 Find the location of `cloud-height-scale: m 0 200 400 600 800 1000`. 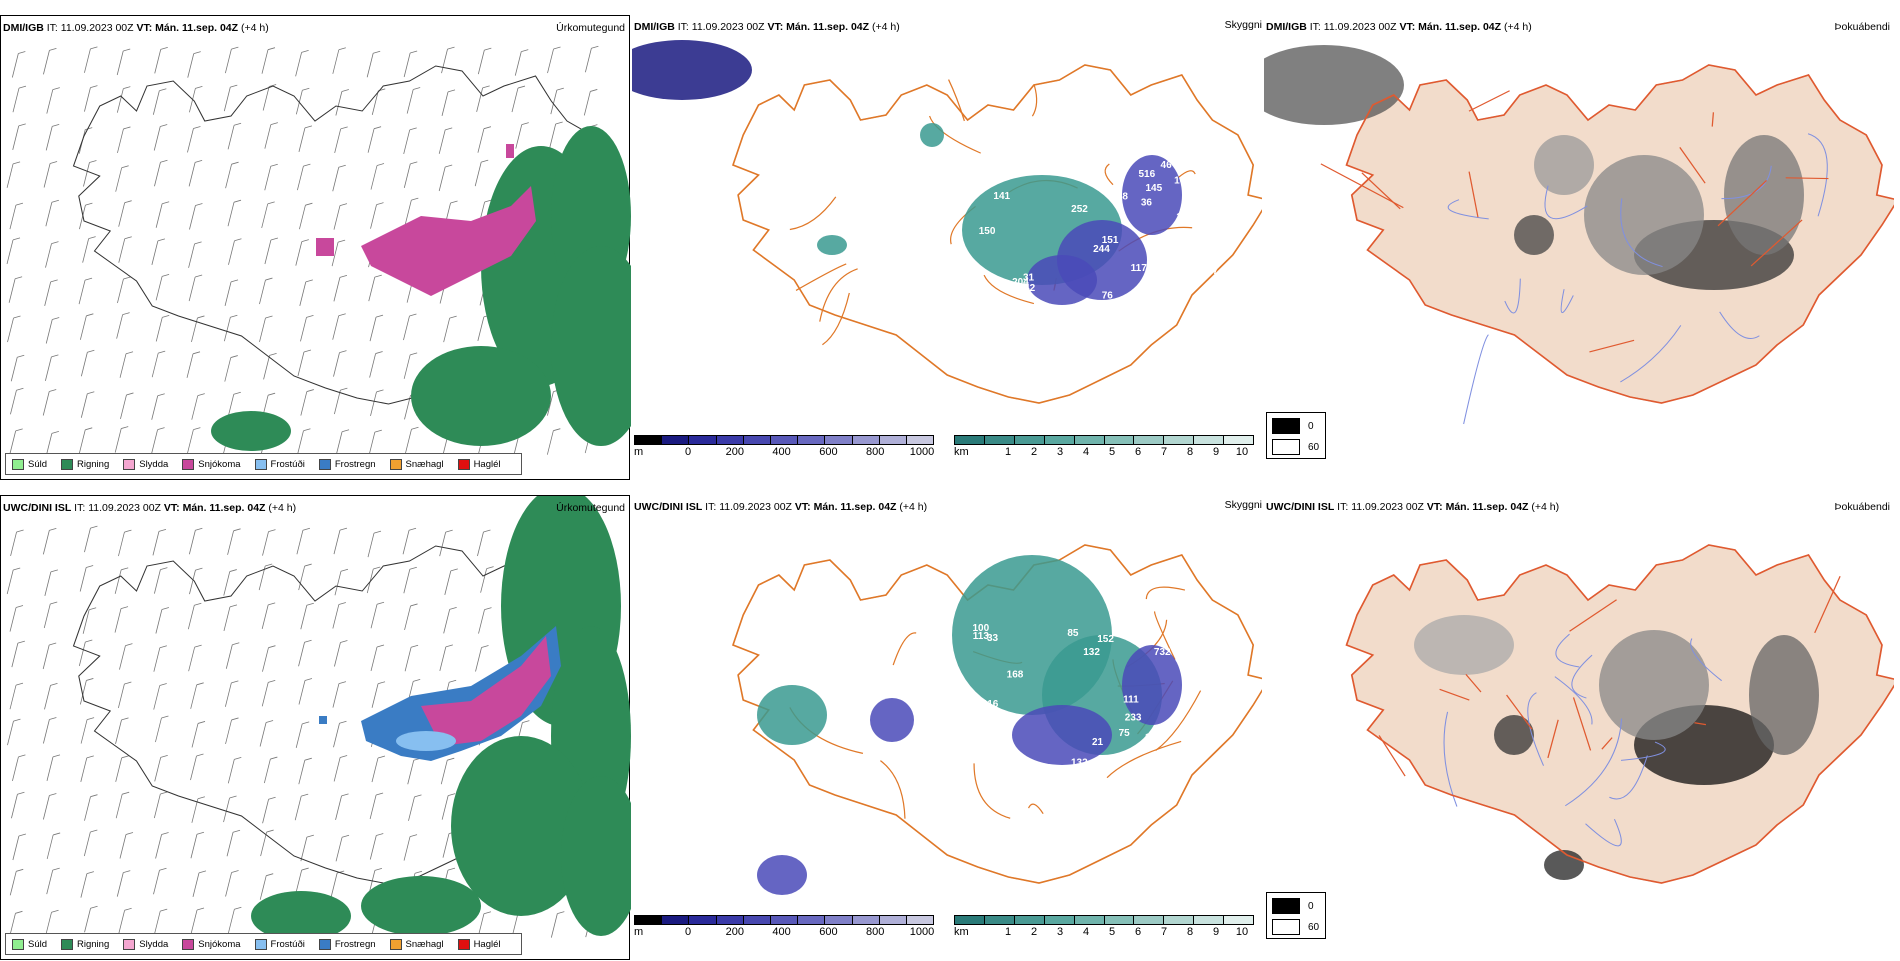

cloud-height-scale: m 0 200 400 600 800 1000 is located at coordinates (784, 926).